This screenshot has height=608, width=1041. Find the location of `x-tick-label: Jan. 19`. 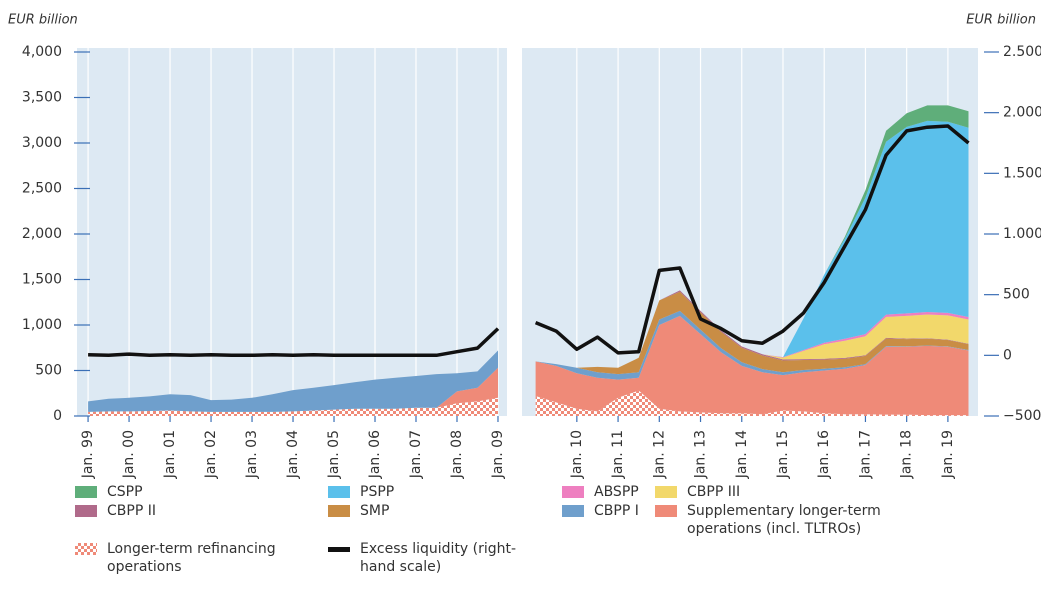

x-tick-label: Jan. 19 is located at coordinates (948, 454).